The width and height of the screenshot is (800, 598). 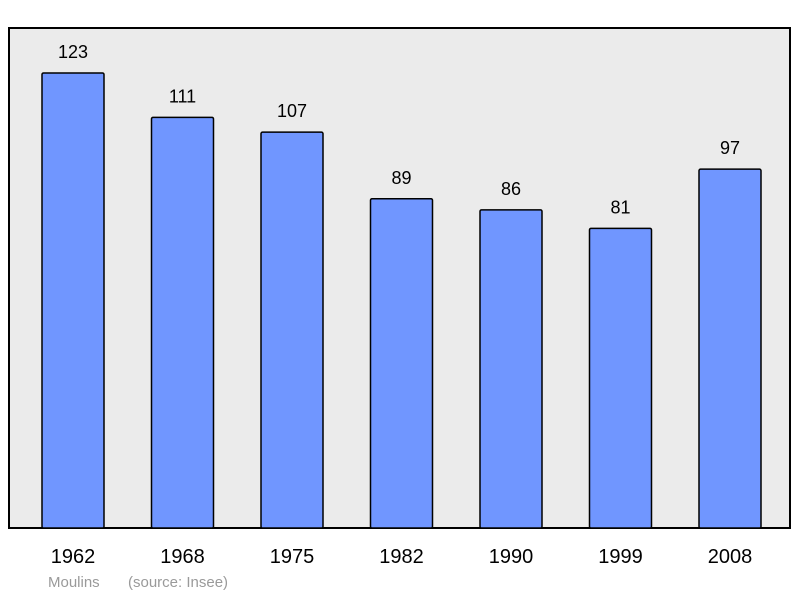 What do you see at coordinates (730, 148) in the screenshot?
I see `value-label-2008: 97` at bounding box center [730, 148].